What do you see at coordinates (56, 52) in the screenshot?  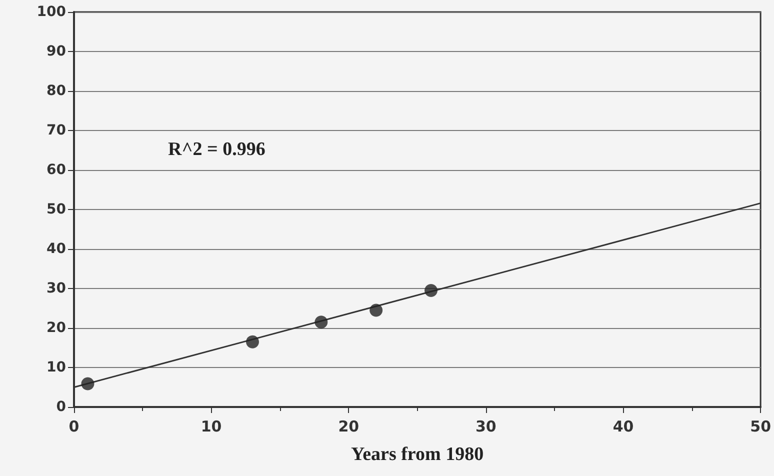 I see `y-tick-label: 90` at bounding box center [56, 52].